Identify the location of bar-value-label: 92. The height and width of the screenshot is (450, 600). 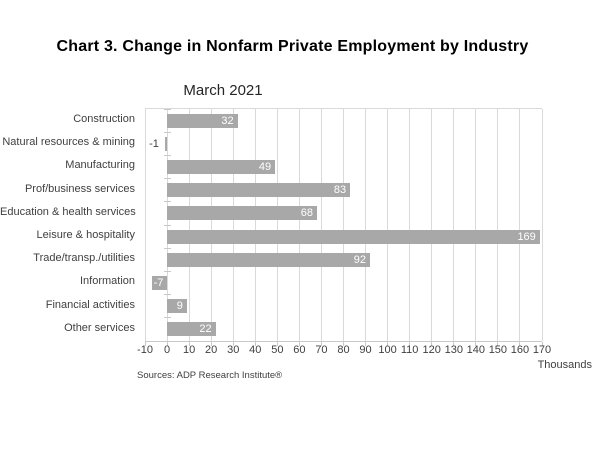
(359, 259).